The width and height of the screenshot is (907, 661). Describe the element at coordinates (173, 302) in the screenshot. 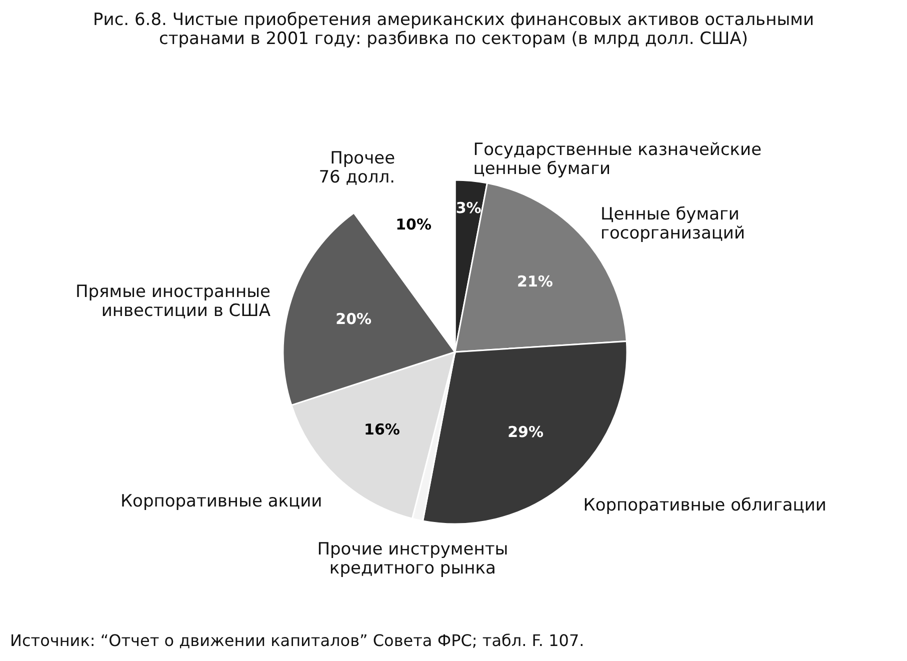

I see `slice-label: Прямые иностранные инвестиции в США` at that location.